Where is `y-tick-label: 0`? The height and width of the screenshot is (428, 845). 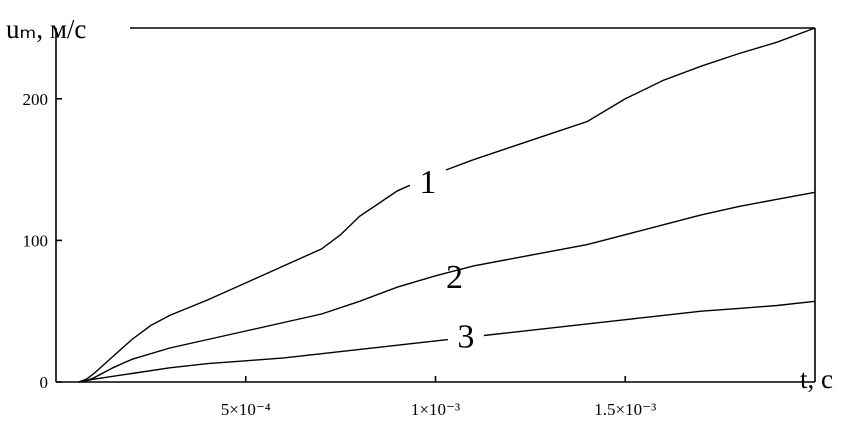 y-tick-label: 0 is located at coordinates (44, 382).